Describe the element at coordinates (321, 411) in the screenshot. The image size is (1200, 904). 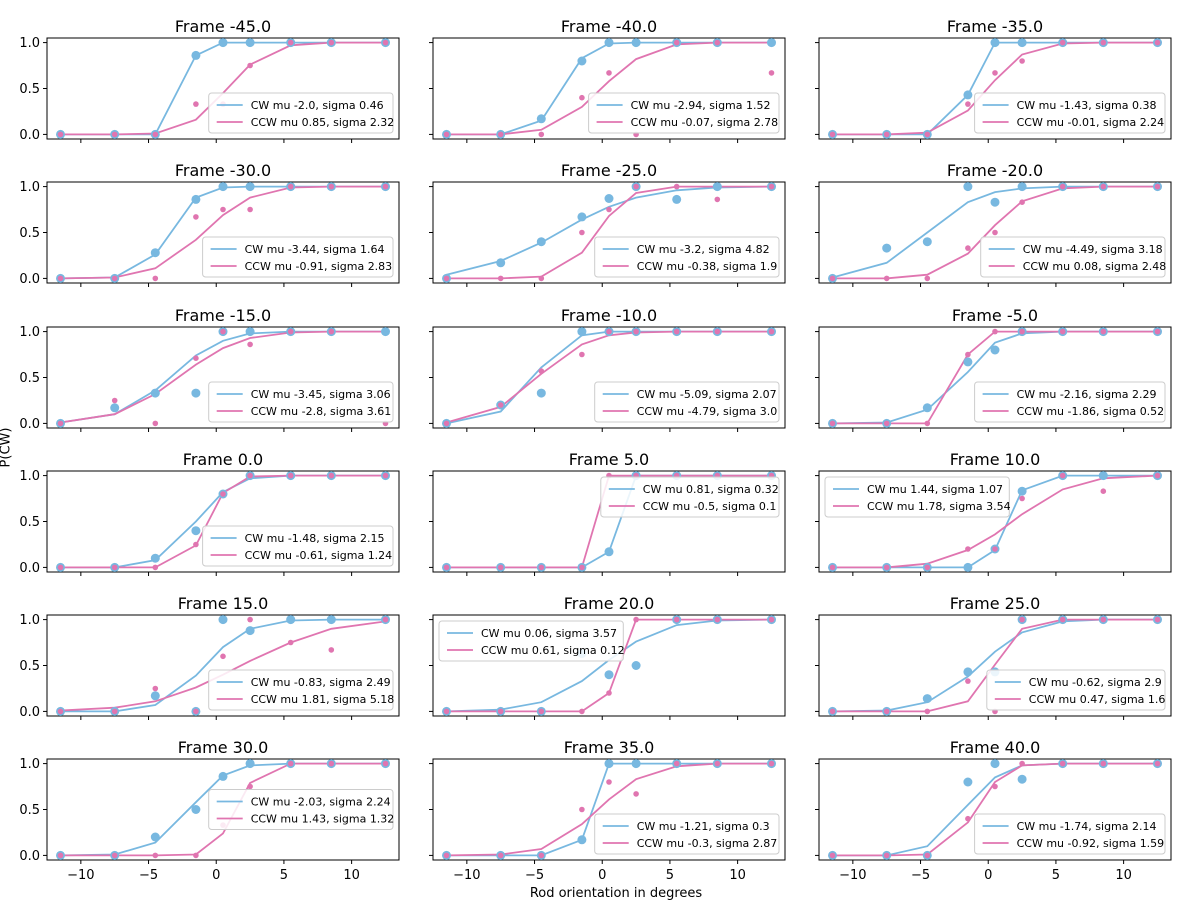
I see `legend-entry: CCW mu -2.8, sigma 3.61` at that location.